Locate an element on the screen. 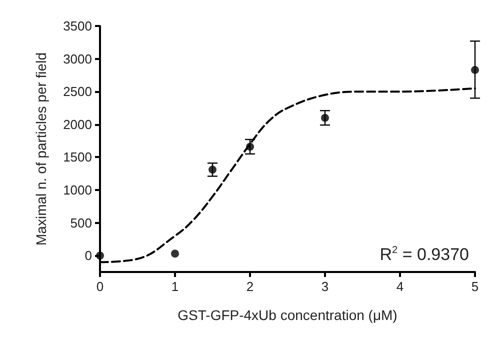 Image resolution: width=497 pixels, height=346 pixels. x-tick-label: 3 is located at coordinates (325, 286).